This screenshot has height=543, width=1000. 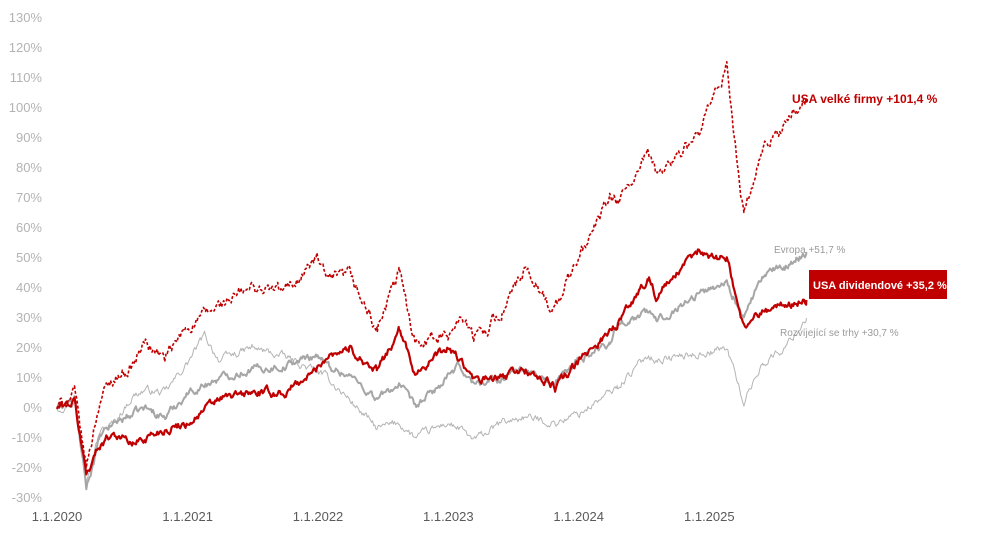 I want to click on y-tick-label: 30%, so click(x=29, y=317).